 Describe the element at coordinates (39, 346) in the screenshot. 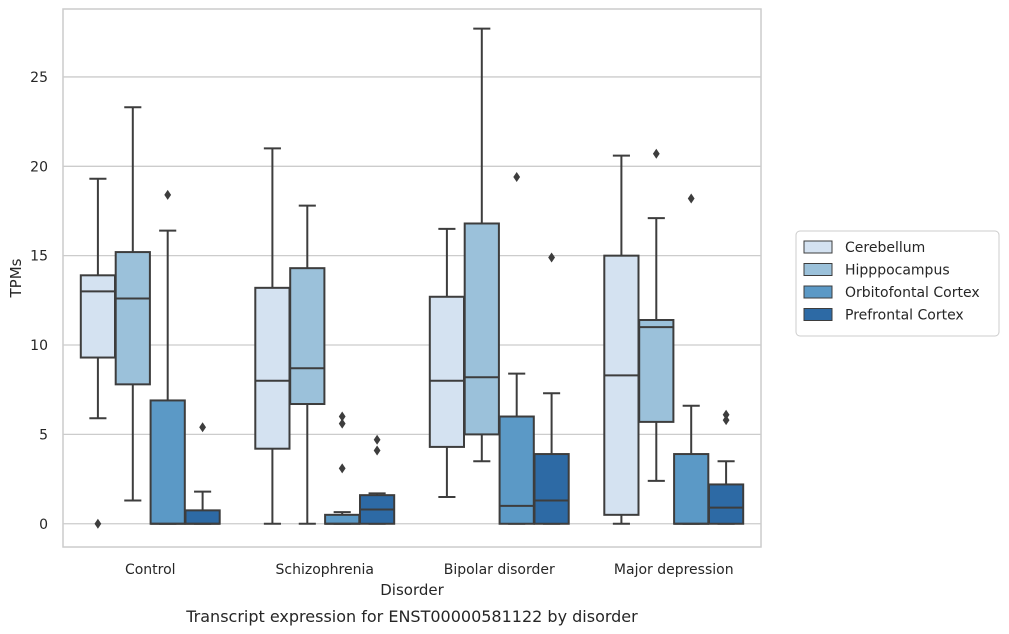

I see `y-tick-label: 10` at that location.